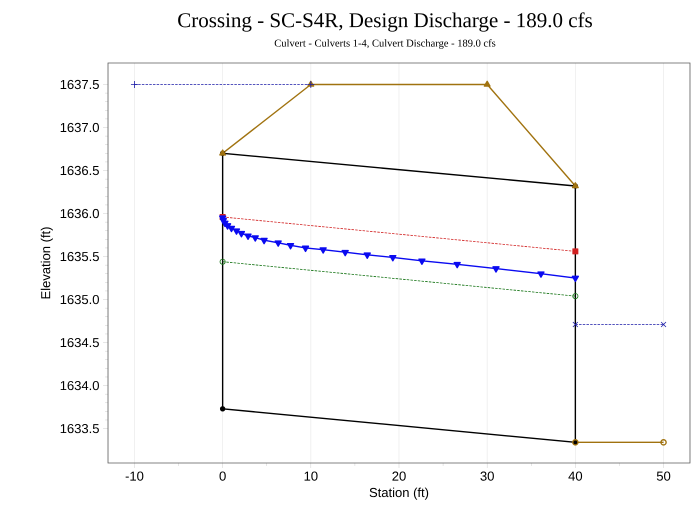 Image resolution: width=693 pixels, height=519 pixels. What do you see at coordinates (311, 476) in the screenshot?
I see `x-tick-label: 10` at bounding box center [311, 476].